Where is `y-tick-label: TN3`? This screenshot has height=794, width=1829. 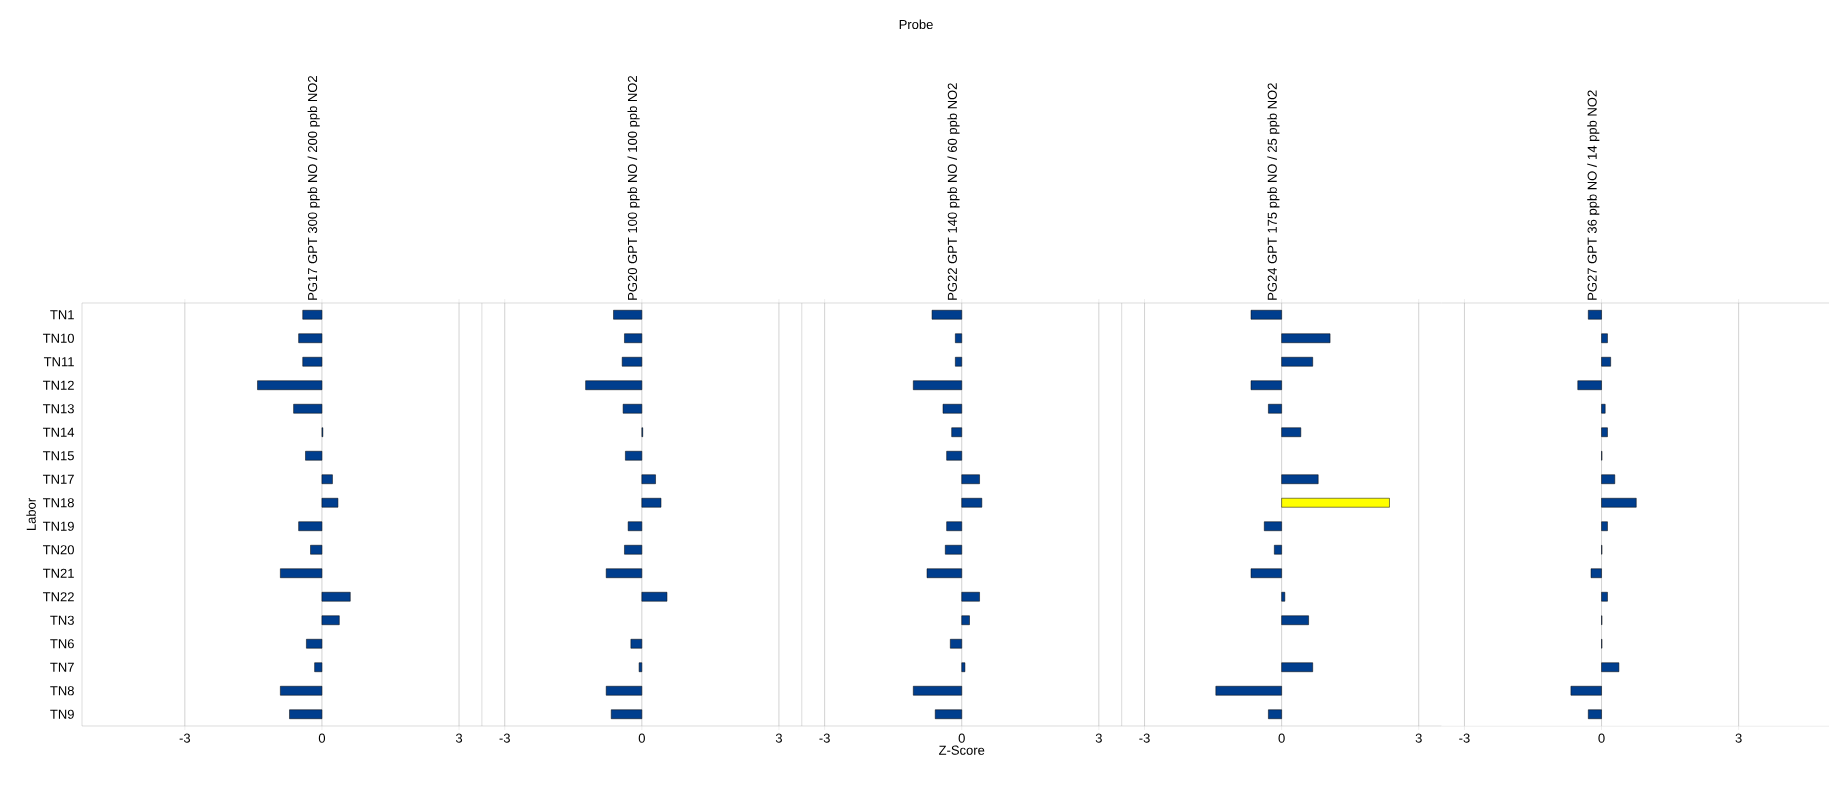
y-tick-label: TN3 is located at coordinates (62, 620).